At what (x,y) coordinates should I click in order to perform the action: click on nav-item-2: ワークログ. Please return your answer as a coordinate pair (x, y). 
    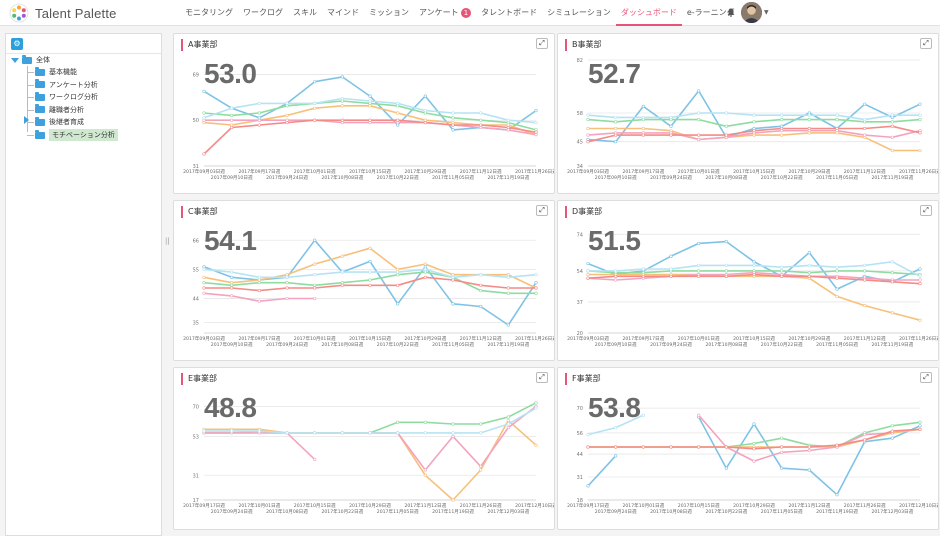
    Looking at the image, I should click on (263, 13).